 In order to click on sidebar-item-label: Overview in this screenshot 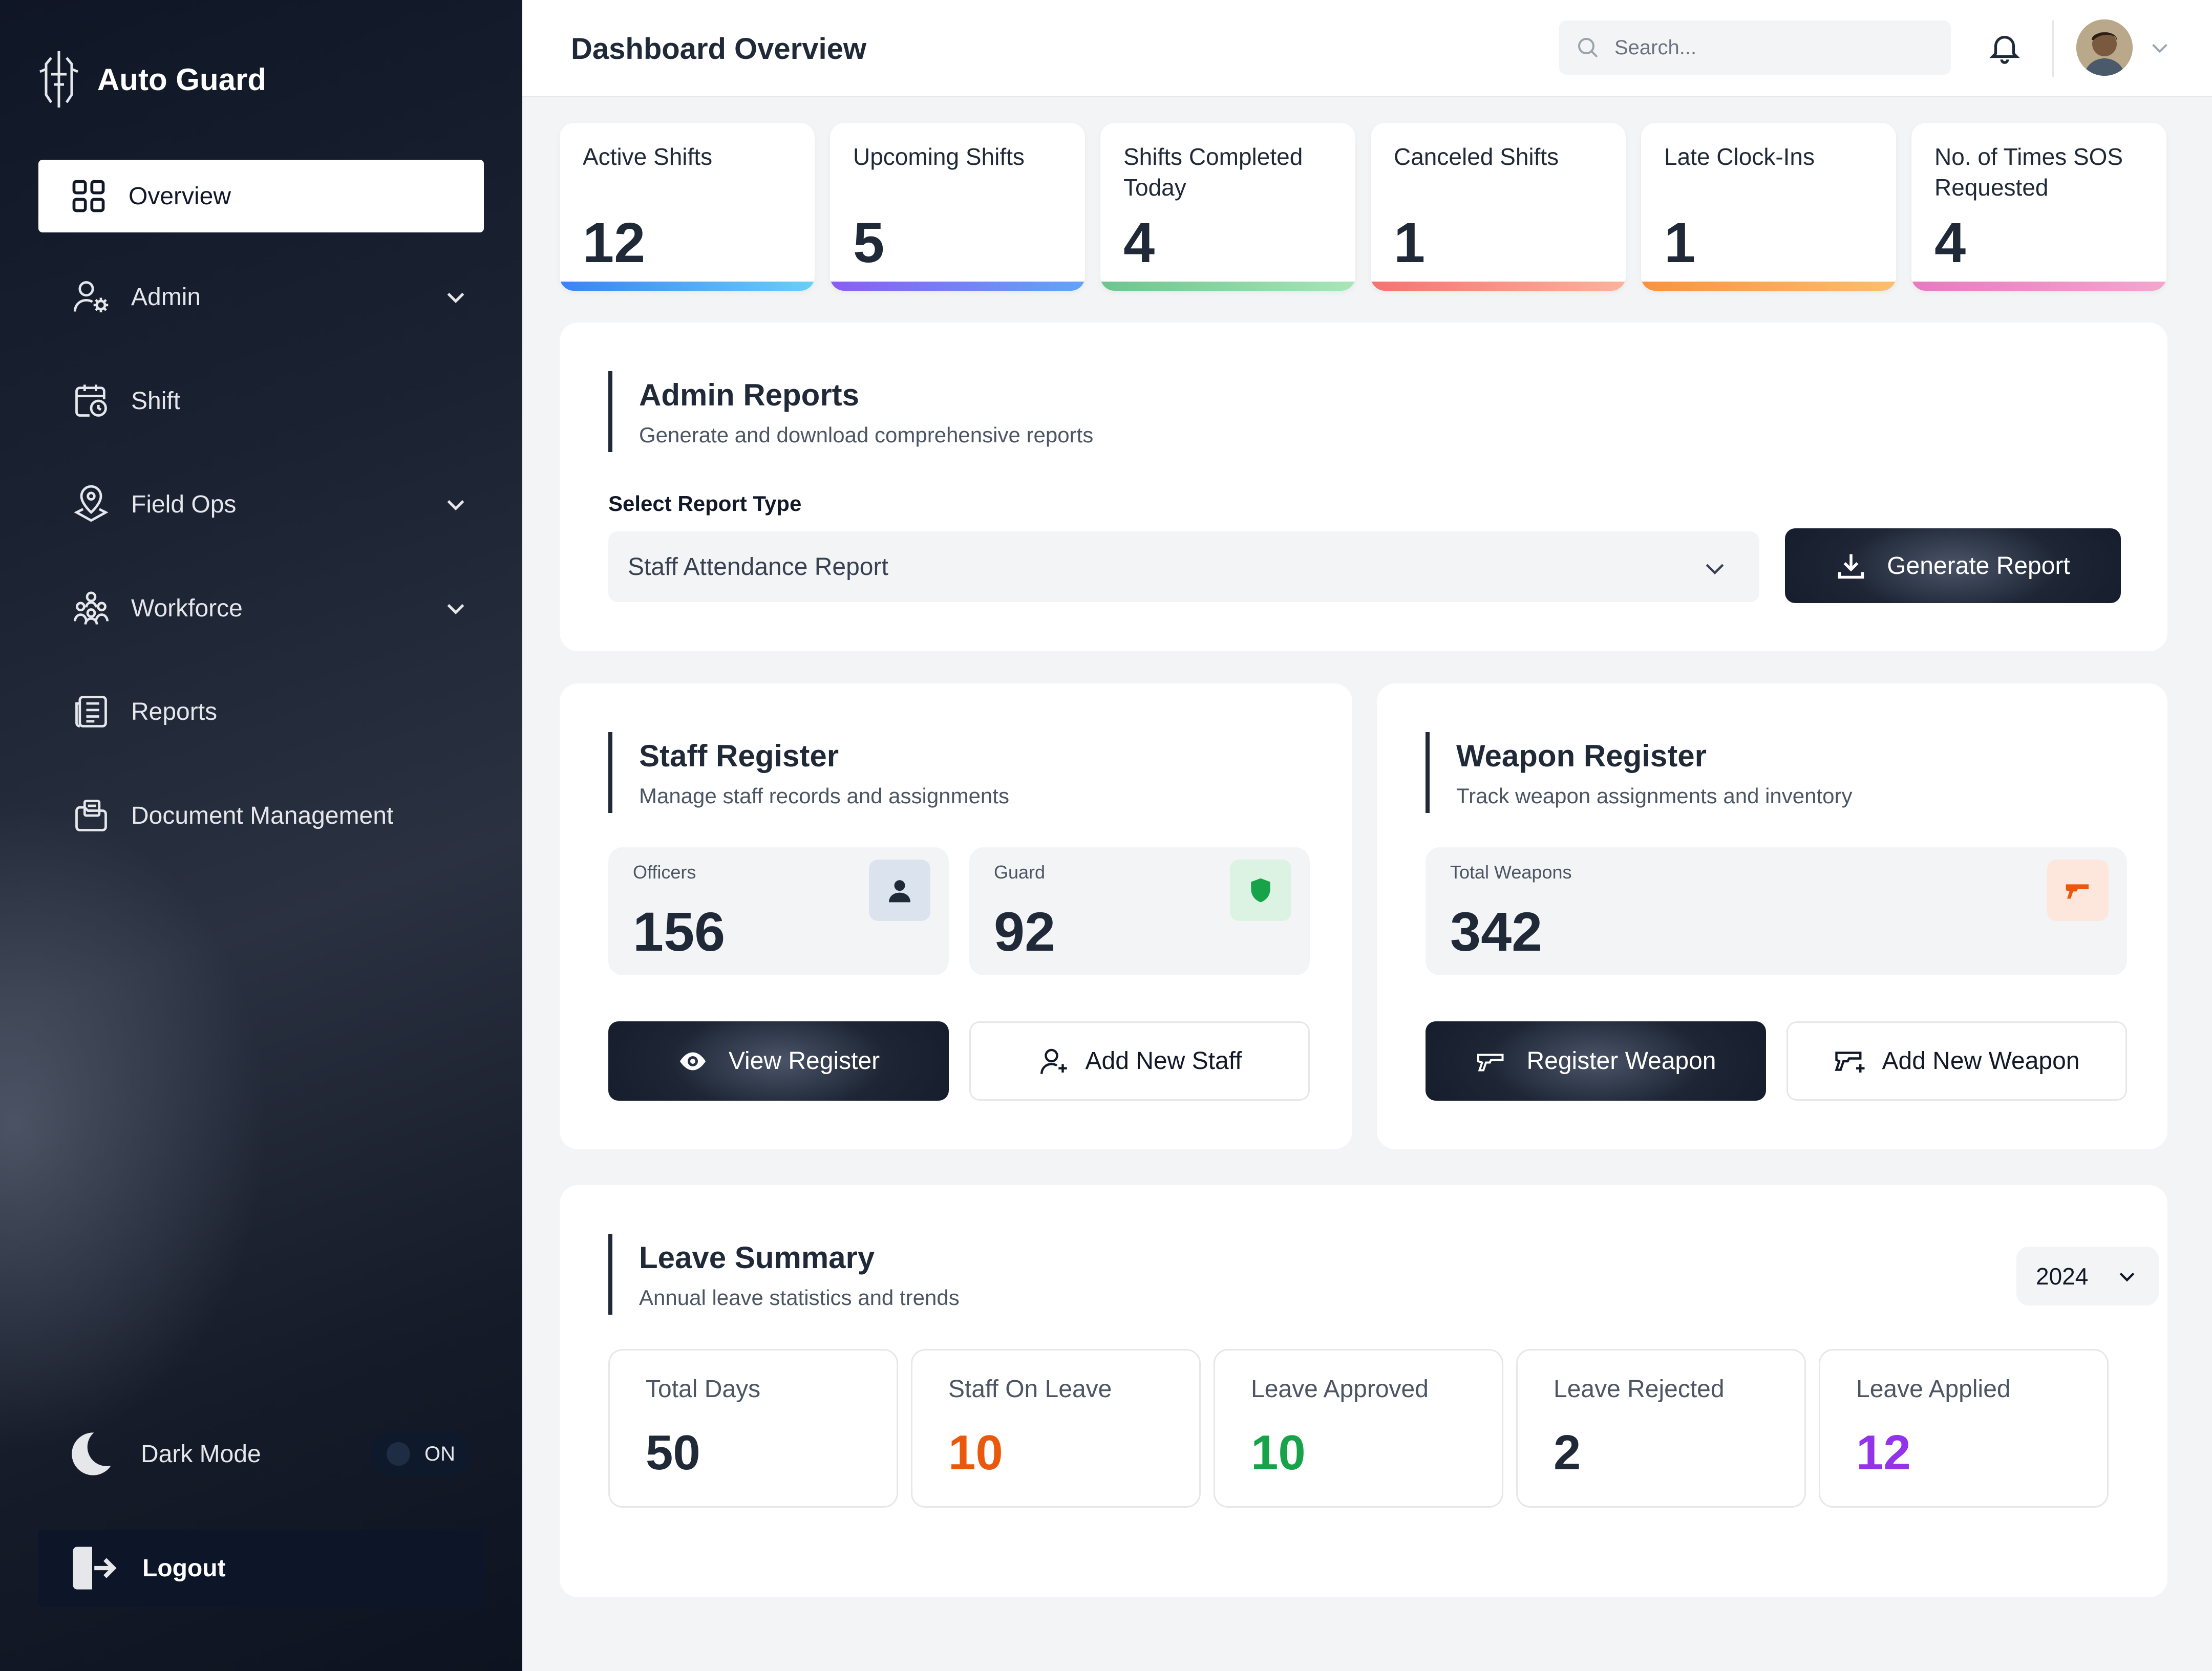, I will do `click(180, 196)`.